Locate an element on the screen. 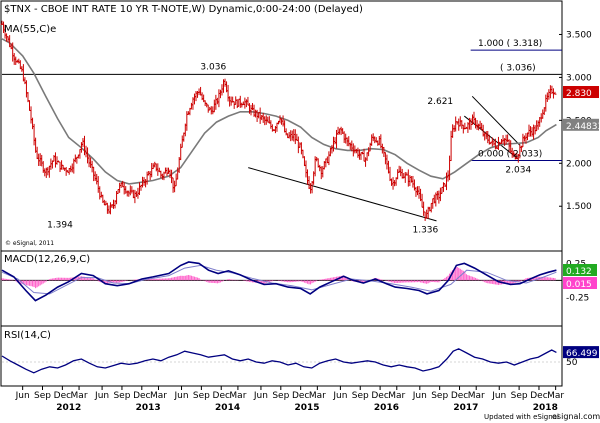  rsi-value-badge-label: 66.499 is located at coordinates (582, 354).